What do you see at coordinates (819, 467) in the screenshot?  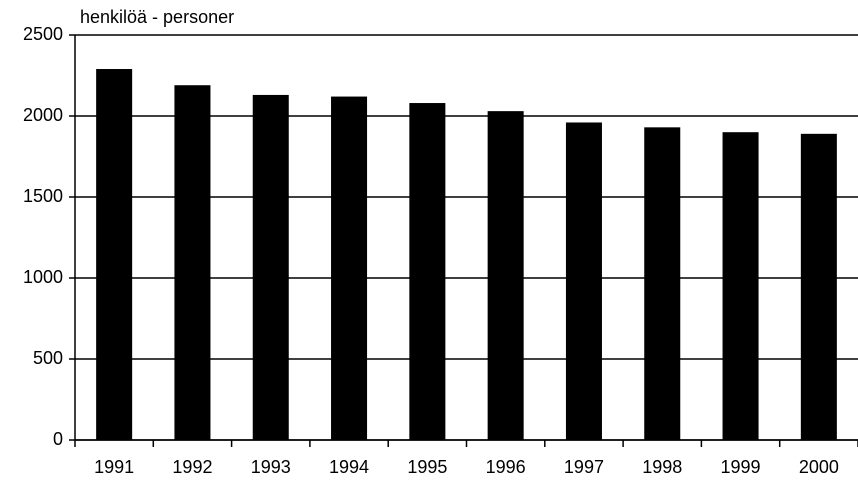 I see `x-tick-label: 2000` at bounding box center [819, 467].